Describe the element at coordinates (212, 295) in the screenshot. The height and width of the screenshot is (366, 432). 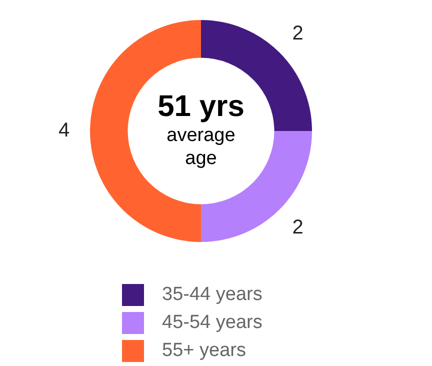
I see `legend-label: 35-44 years` at that location.